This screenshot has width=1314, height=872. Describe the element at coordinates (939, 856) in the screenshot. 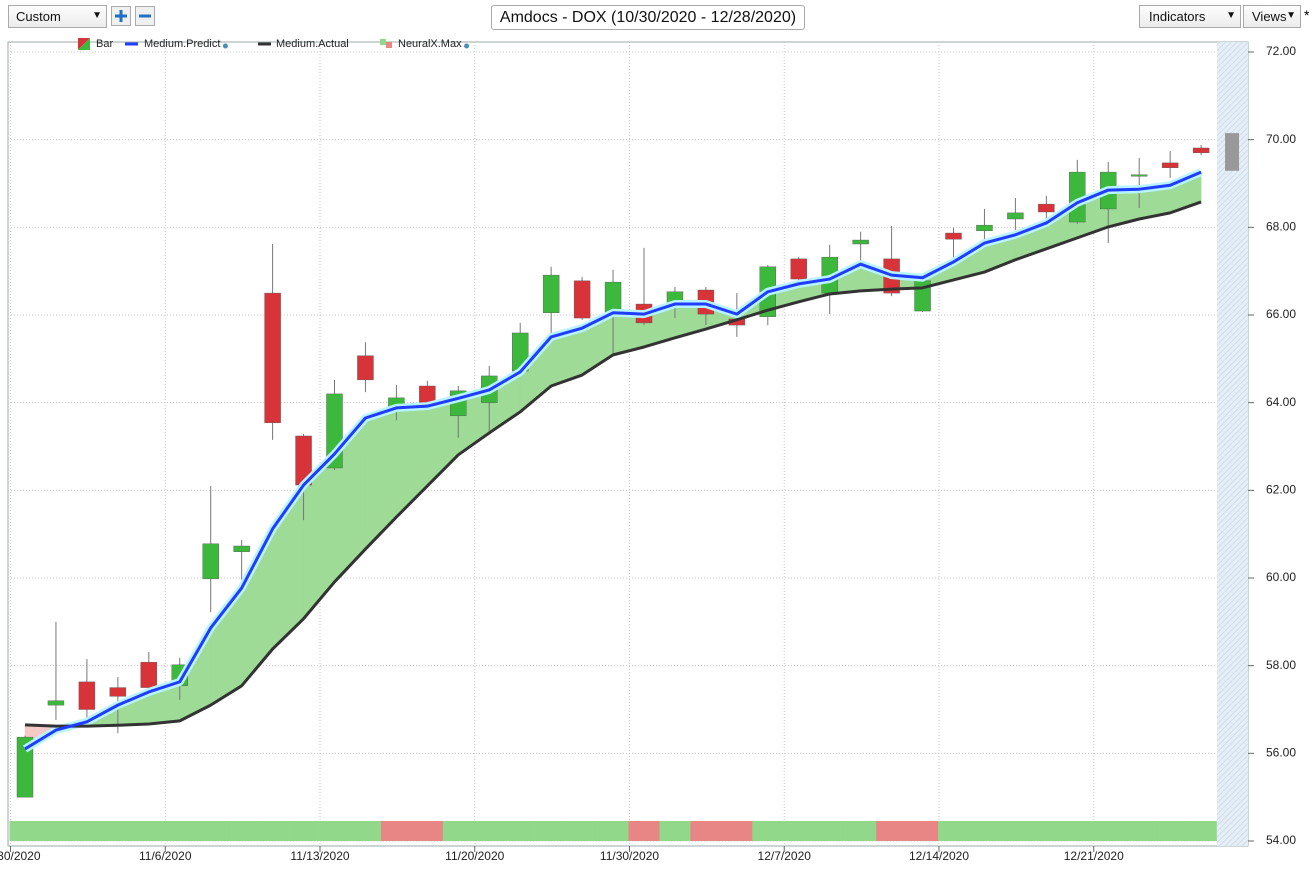

I see `x-tick-label: 12/14/2020` at that location.